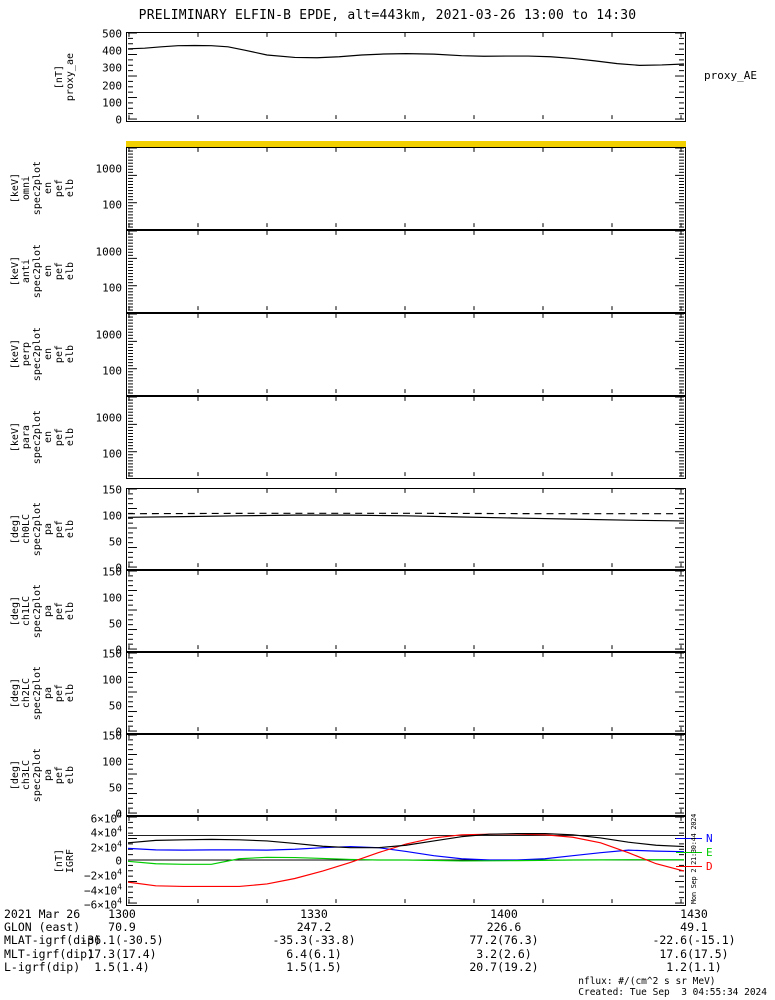 This screenshot has width=775, height=1000. Describe the element at coordinates (504, 914) in the screenshot. I see `annotation-value: 1400` at that location.